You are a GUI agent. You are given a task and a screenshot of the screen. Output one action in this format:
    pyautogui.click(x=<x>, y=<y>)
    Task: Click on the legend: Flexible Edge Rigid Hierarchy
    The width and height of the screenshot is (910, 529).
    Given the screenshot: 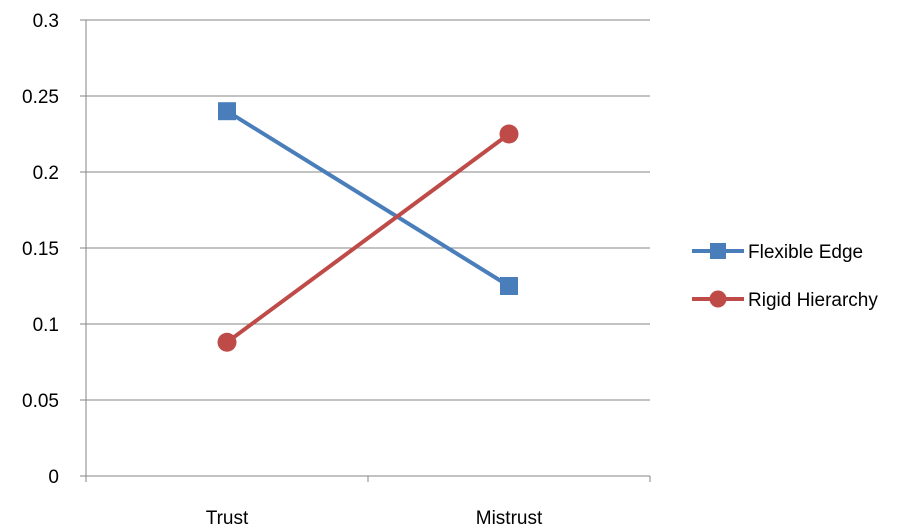 What is the action you would take?
    pyautogui.click(x=785, y=276)
    